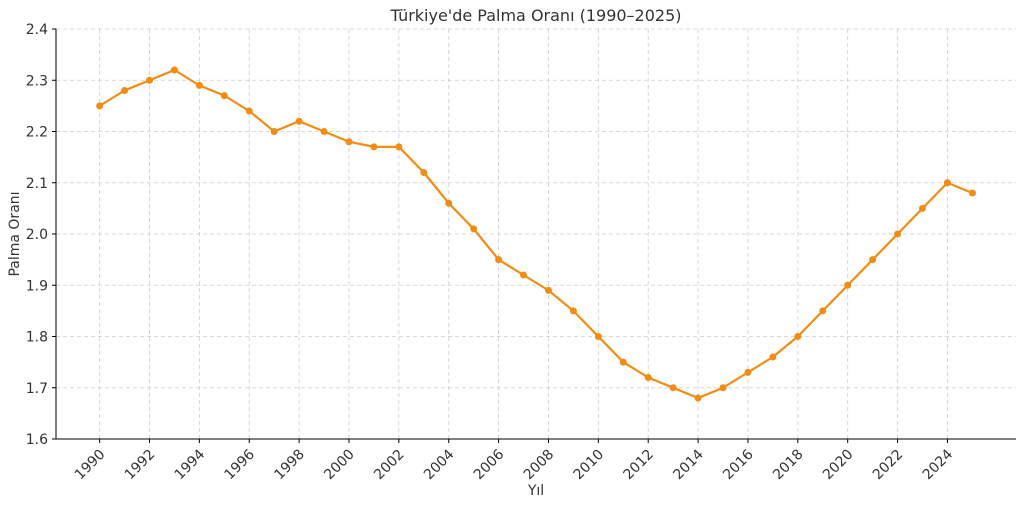  What do you see at coordinates (788, 465) in the screenshot?
I see `x-tick-label: 2018` at bounding box center [788, 465].